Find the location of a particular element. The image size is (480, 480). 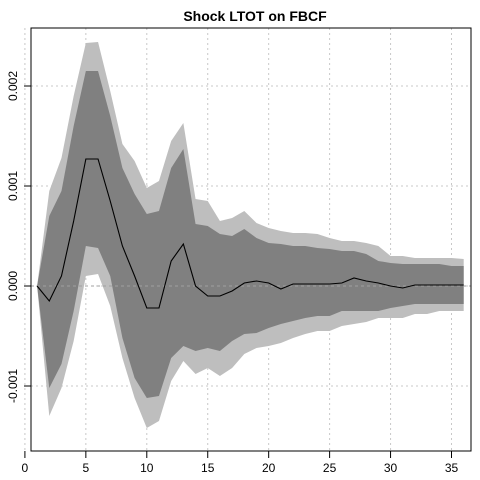

x-tick-label: 25 is located at coordinates (330, 468).